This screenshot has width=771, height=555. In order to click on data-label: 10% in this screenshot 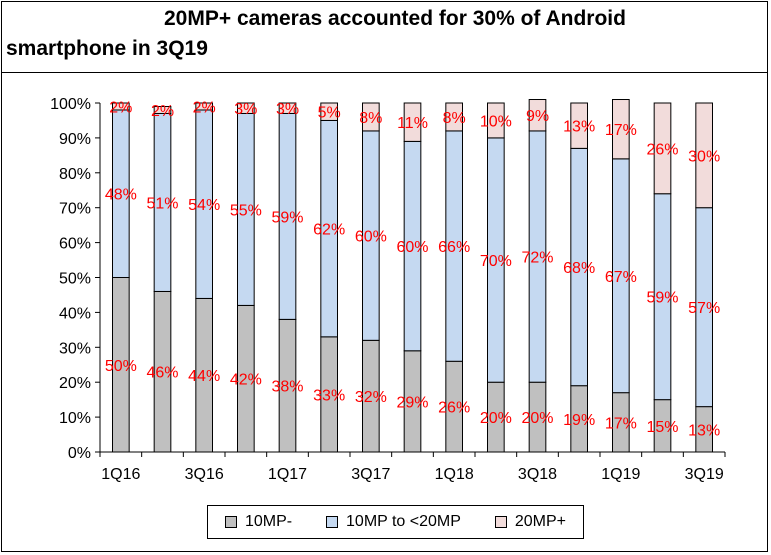, I will do `click(496, 121)`.